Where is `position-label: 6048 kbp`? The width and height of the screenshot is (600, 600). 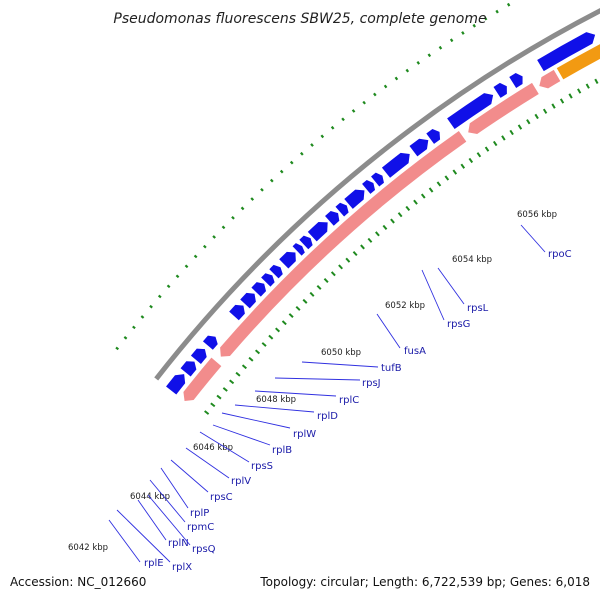 position-label: 6048 kbp is located at coordinates (276, 400).